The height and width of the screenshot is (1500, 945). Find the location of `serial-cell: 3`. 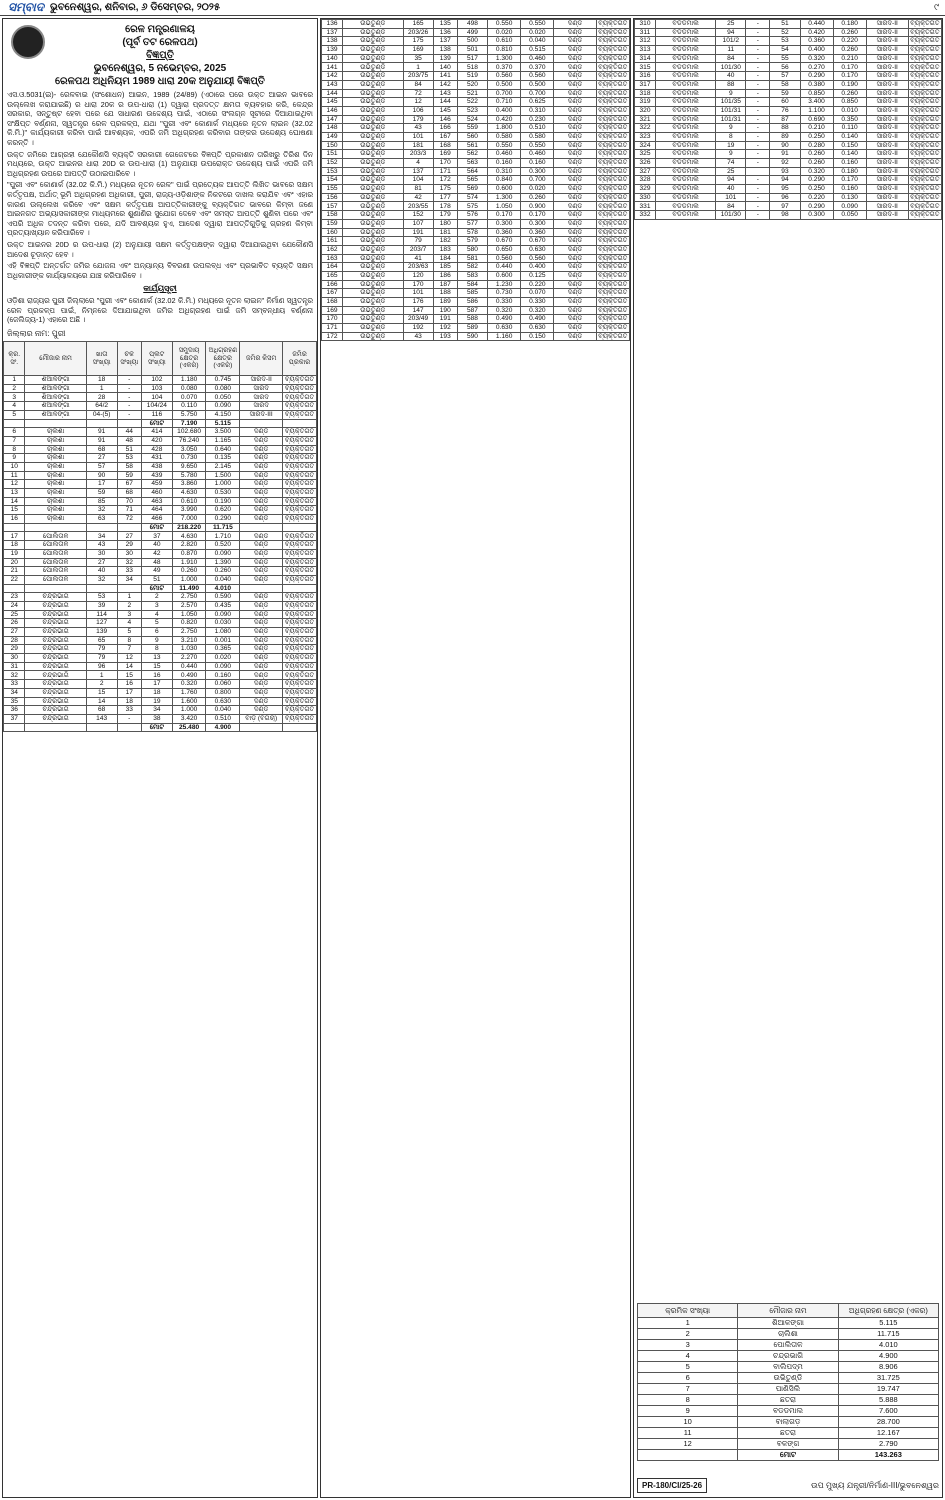

serial-cell: 3 is located at coordinates (14, 397).